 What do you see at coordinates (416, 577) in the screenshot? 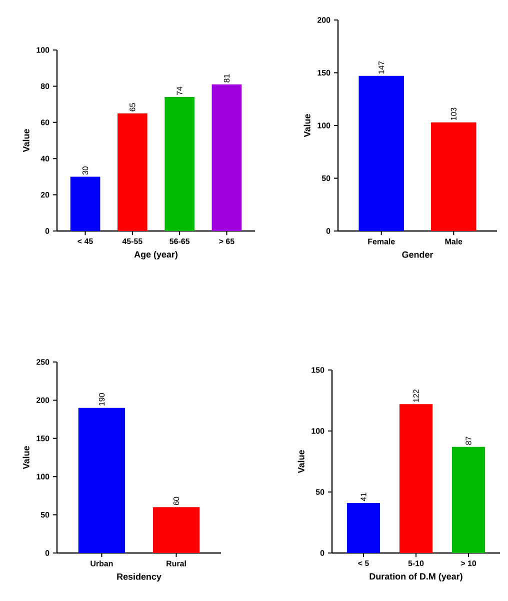
I see `x-axis-title: Duration of D.M (year)` at bounding box center [416, 577].